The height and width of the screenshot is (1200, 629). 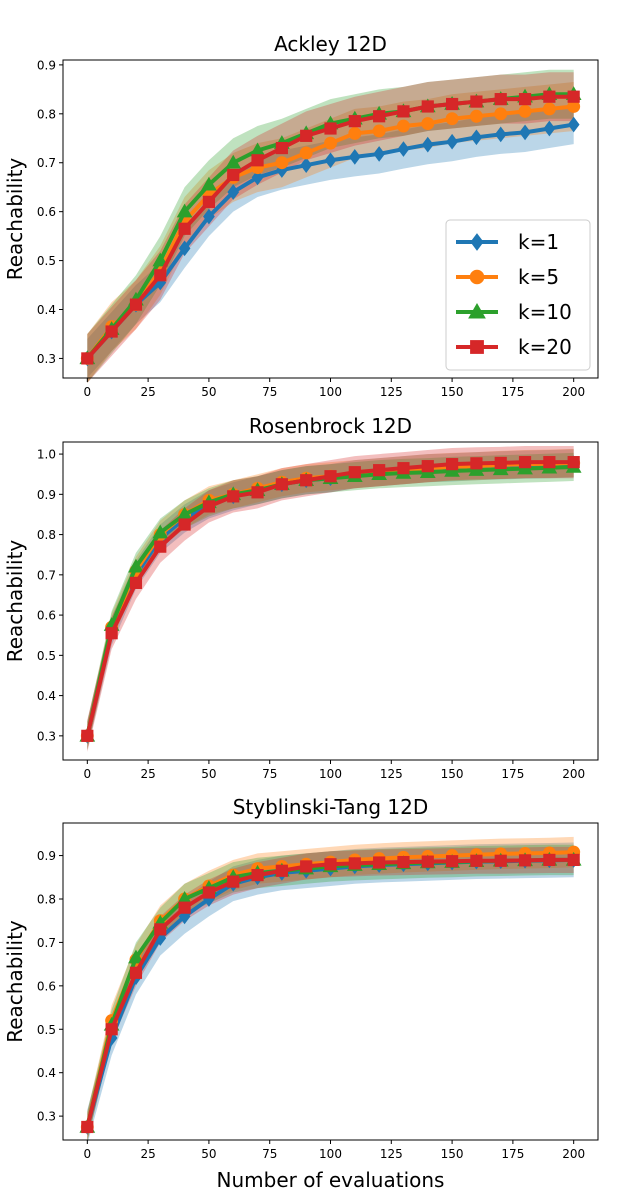 What do you see at coordinates (514, 347) in the screenshot?
I see `legend-item-k=20: k=20` at bounding box center [514, 347].